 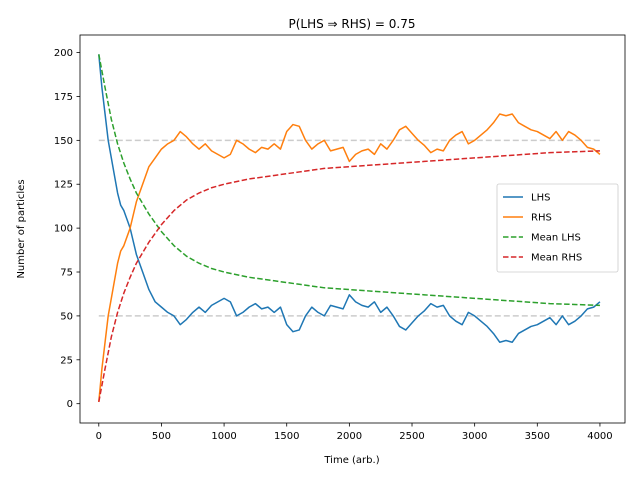 I want to click on x-tick-label: 500, so click(x=161, y=436).